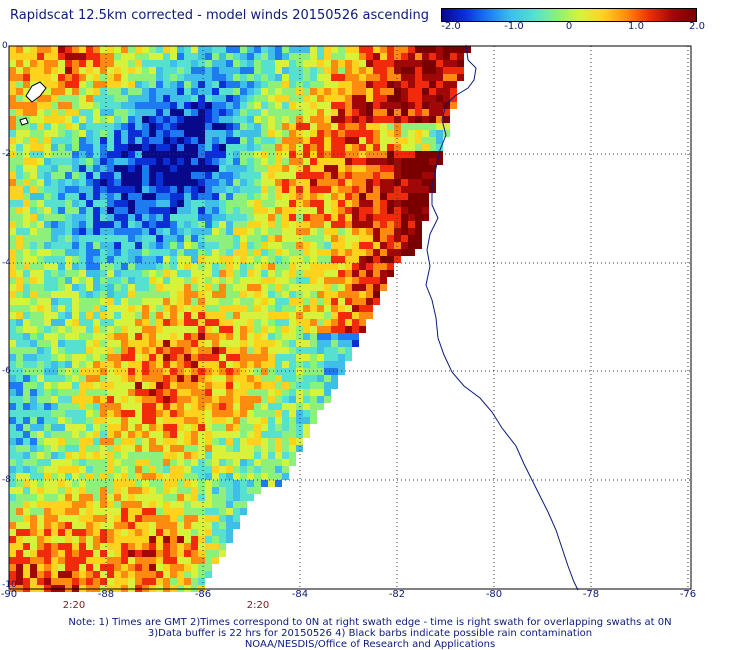 Image resolution: width=740 pixels, height=650 pixels. What do you see at coordinates (24, 121) in the screenshot?
I see `island-outline` at bounding box center [24, 121].